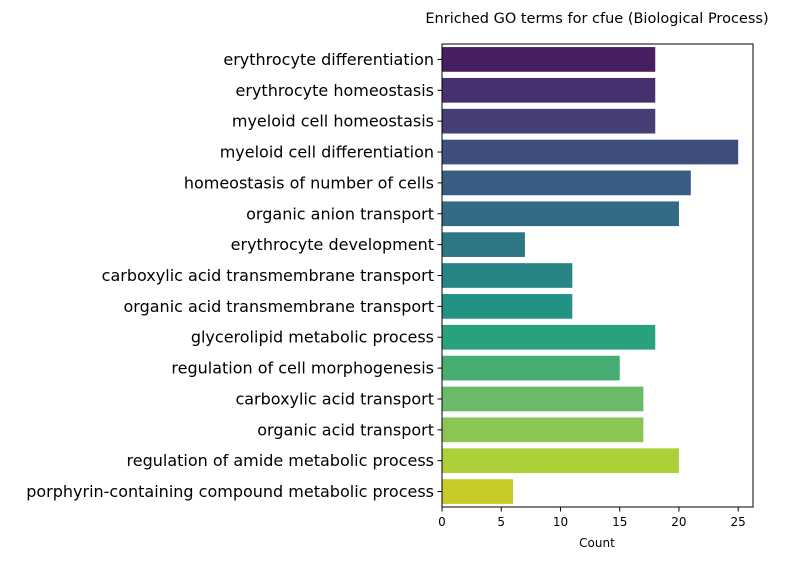 This screenshot has height=564, width=804. What do you see at coordinates (281, 460) in the screenshot?
I see `category-label-13: regulation of amide metabolic process` at bounding box center [281, 460].